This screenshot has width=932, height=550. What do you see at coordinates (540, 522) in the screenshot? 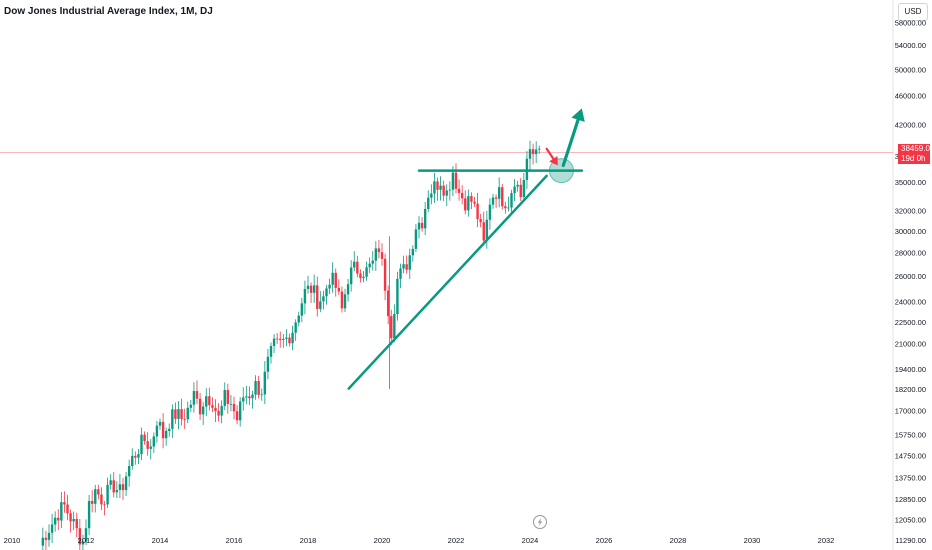
I see `lightning-icon` at bounding box center [540, 522].